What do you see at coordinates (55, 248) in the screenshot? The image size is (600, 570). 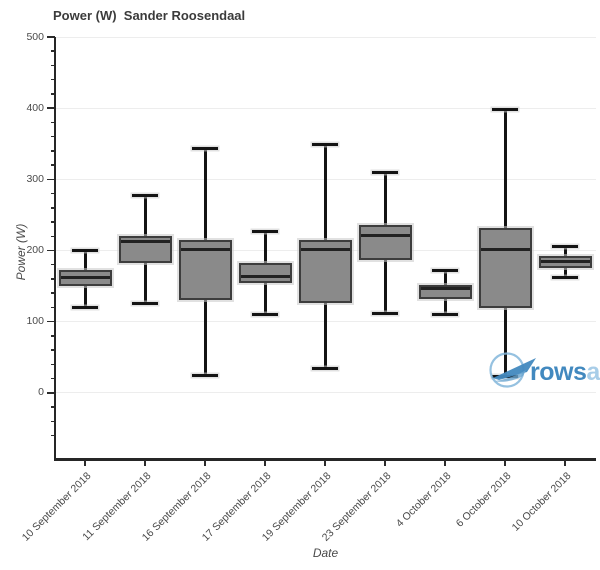 I see `y-axis-line` at bounding box center [55, 248].